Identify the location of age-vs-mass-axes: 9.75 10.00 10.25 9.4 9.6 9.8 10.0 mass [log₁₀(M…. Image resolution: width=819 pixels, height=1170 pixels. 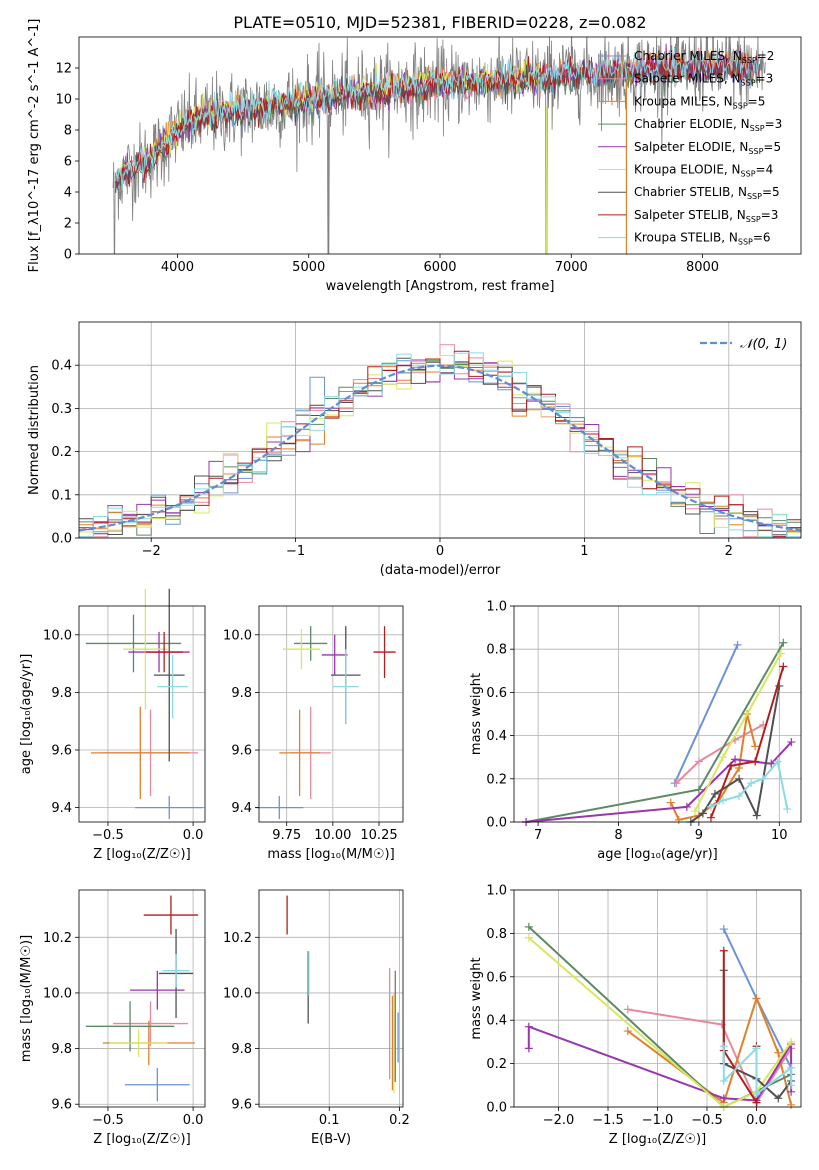
(313, 733).